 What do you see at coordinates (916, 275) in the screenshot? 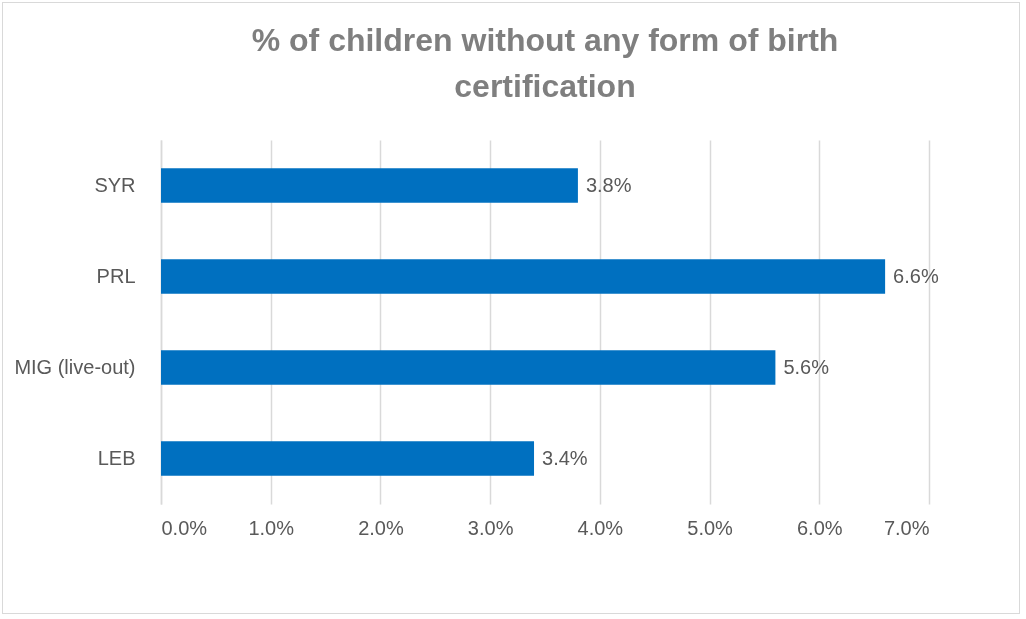
I see `data-label: 6.6%` at bounding box center [916, 275].